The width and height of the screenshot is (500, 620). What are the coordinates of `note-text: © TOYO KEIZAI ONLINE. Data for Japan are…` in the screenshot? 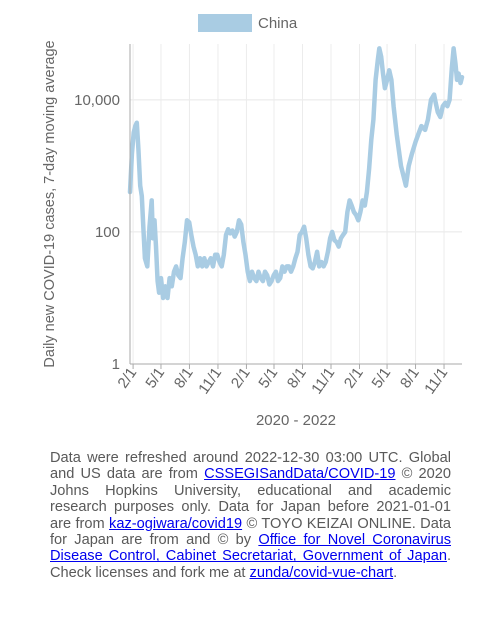 It's located at (251, 532).